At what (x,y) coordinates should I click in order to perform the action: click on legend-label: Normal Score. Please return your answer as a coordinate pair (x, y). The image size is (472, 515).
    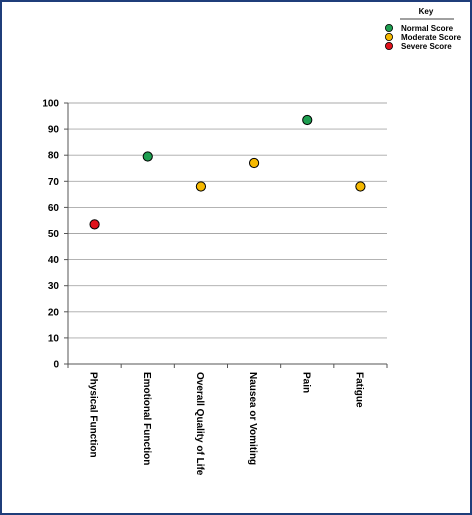
    Looking at the image, I should click on (427, 28).